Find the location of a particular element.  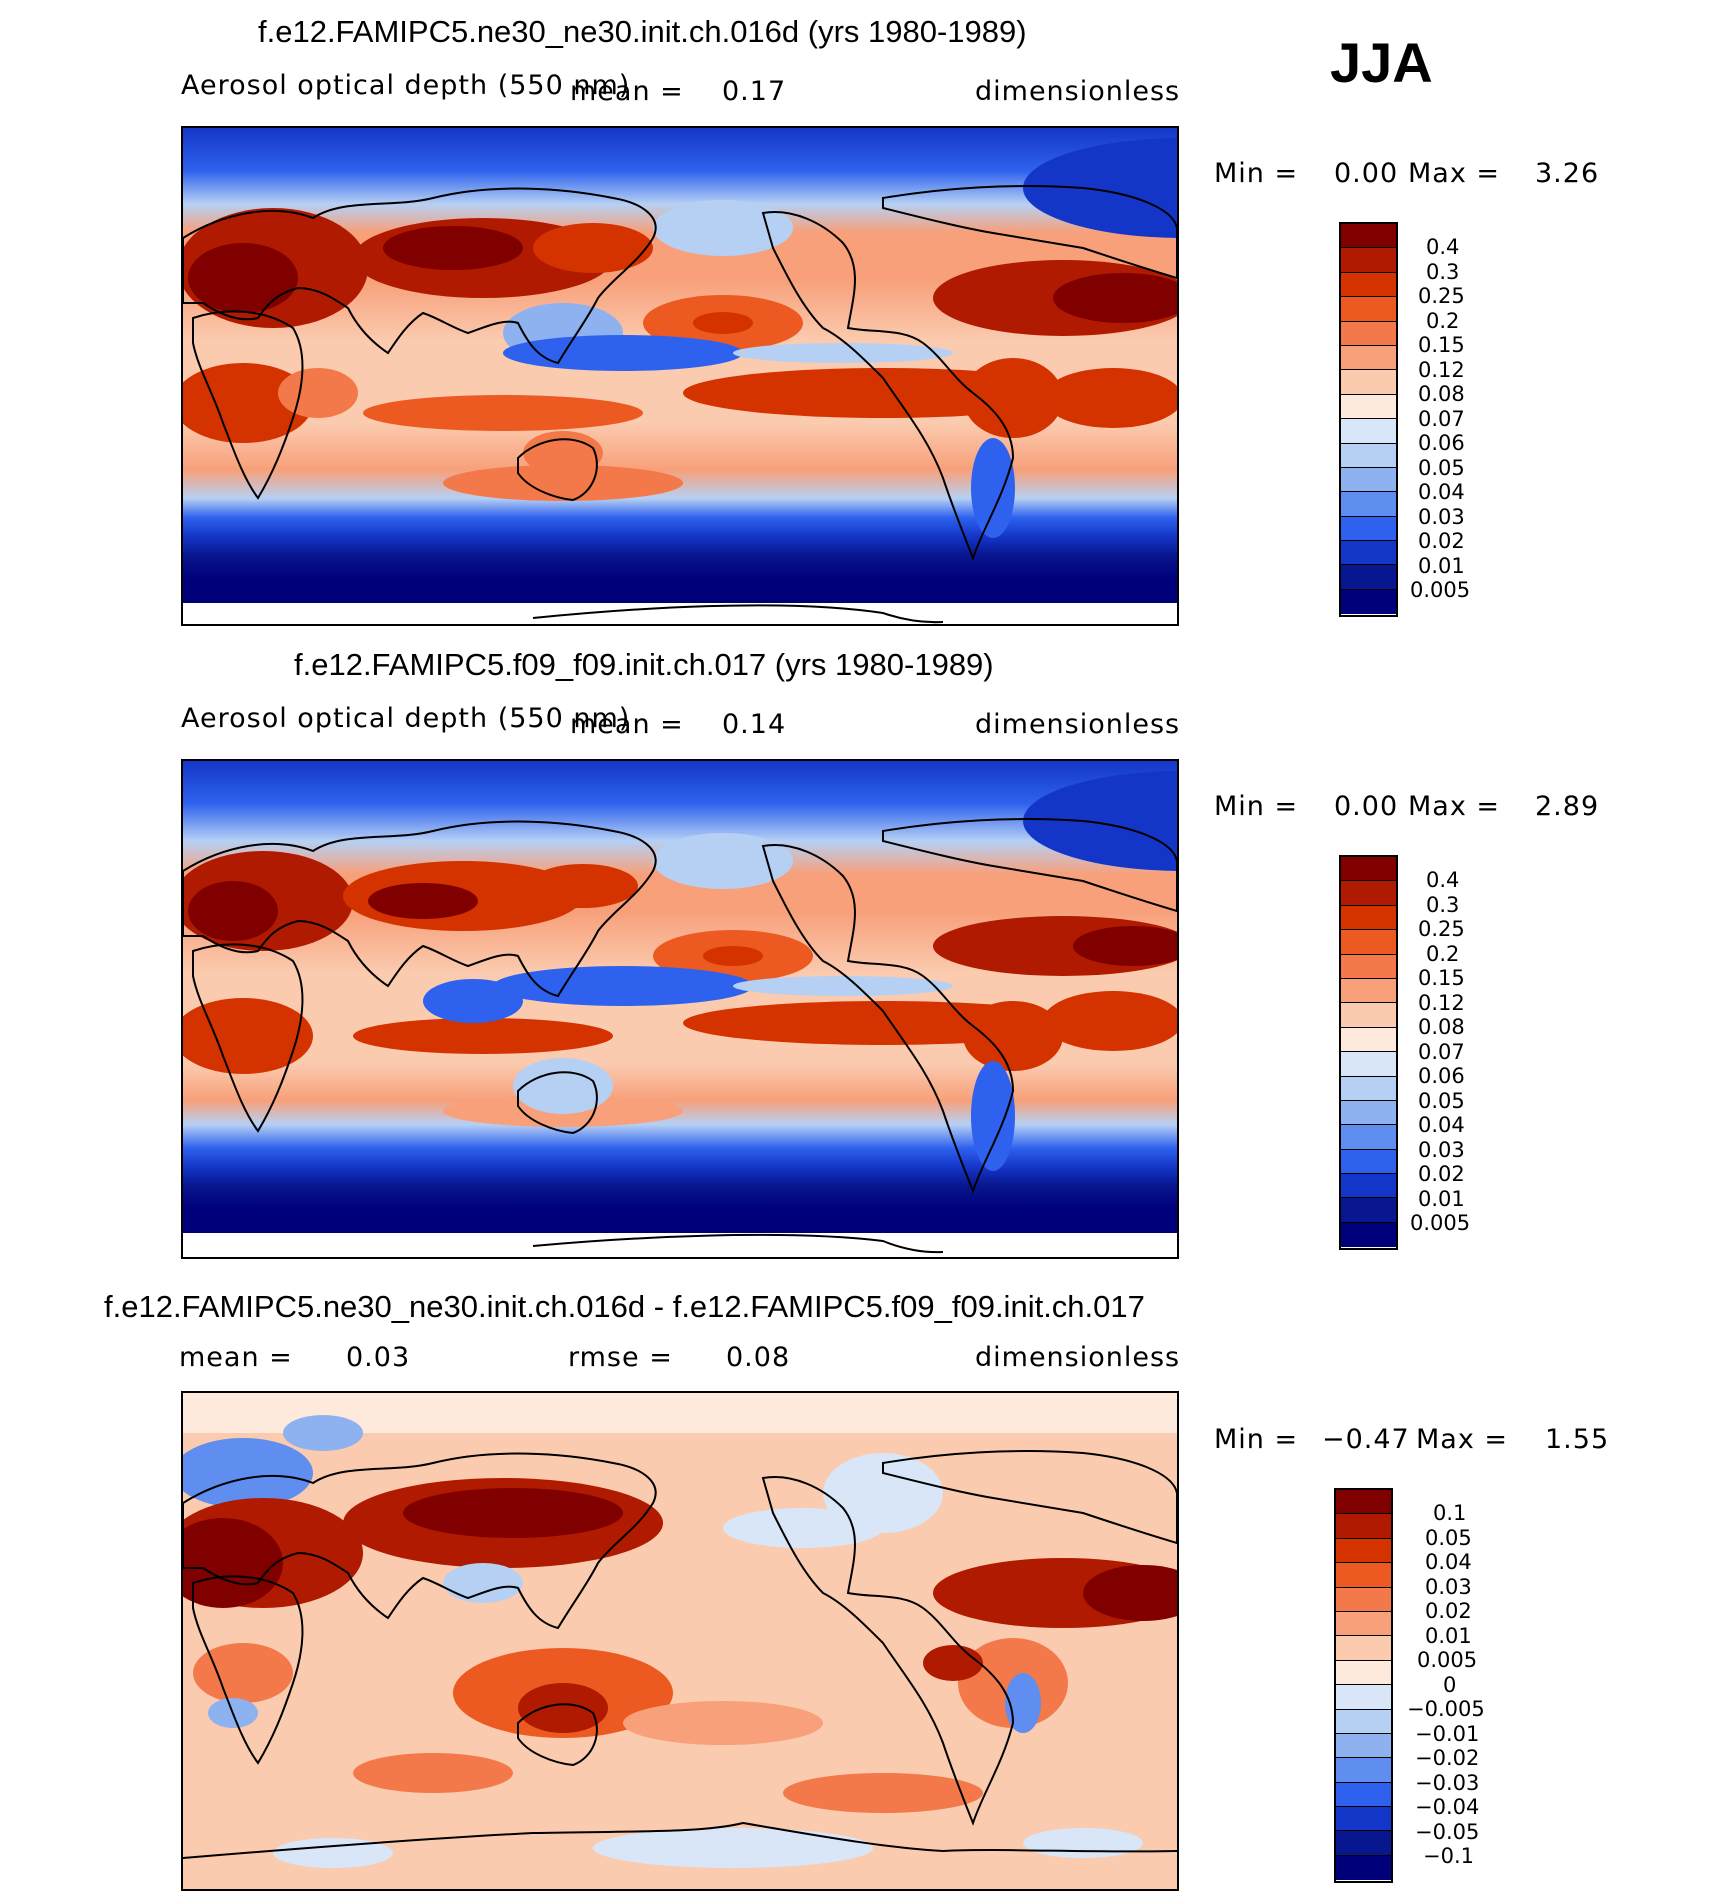

colorbar-tick: −0.01 is located at coordinates (1447, 1734).